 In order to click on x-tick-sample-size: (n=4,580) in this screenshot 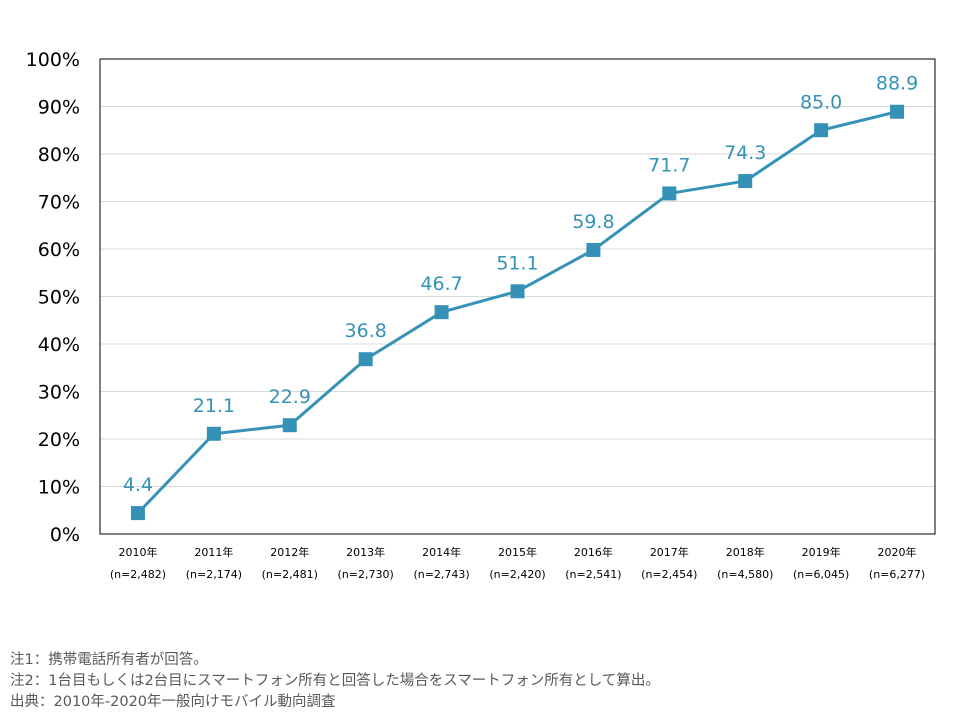, I will do `click(745, 574)`.